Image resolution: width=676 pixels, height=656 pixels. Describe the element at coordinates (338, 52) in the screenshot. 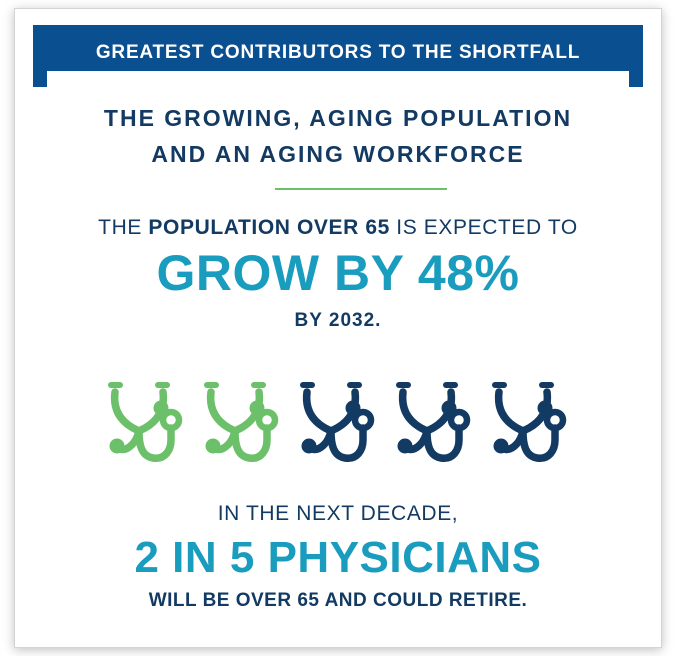

I see `header-title: GREATEST CONTRIBUTORS TO THE SHORTFALL` at that location.